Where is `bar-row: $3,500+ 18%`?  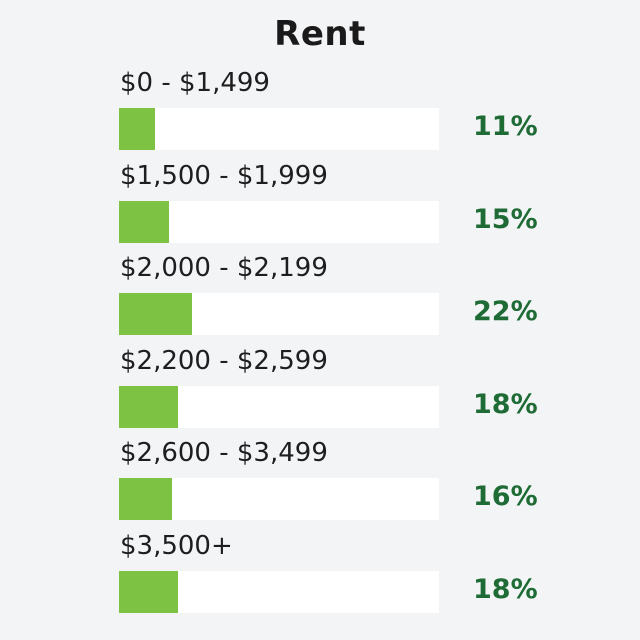 bar-row: $3,500+ 18% is located at coordinates (320, 576).